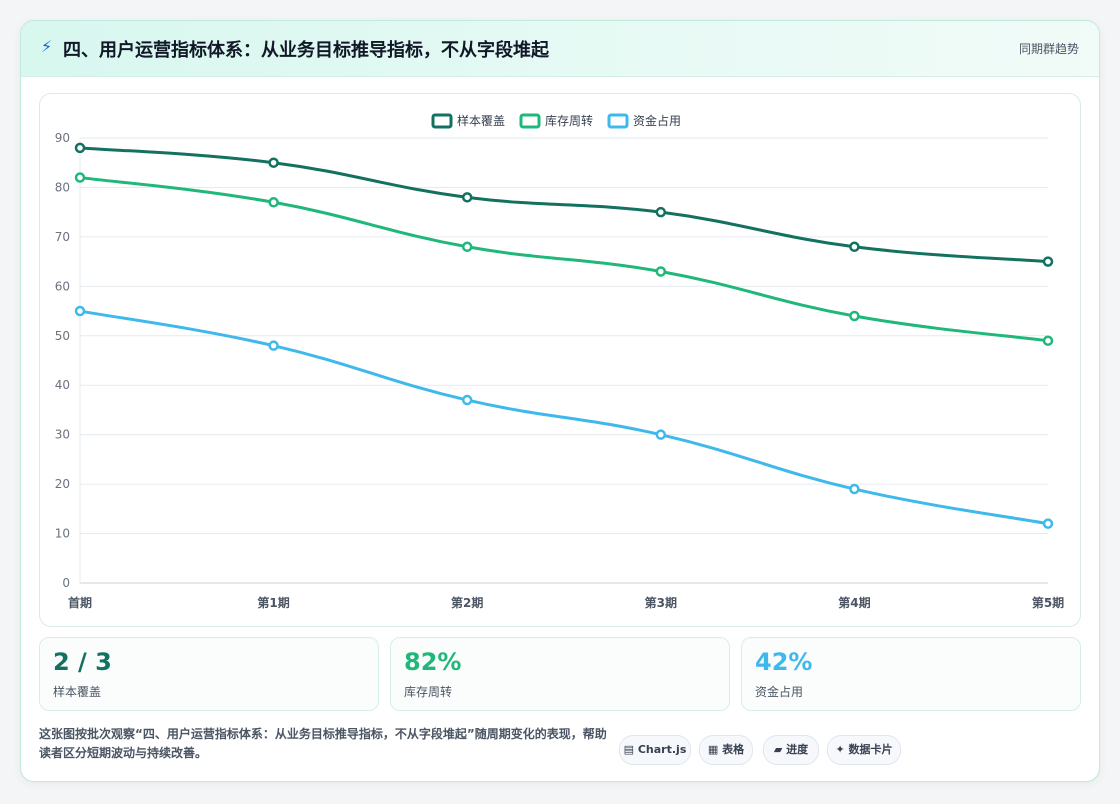 The width and height of the screenshot is (1120, 804). Describe the element at coordinates (306, 50) in the screenshot. I see `page-title: 四、用户运营指标体系：从业务目标推导指标，不从字段堆起` at that location.